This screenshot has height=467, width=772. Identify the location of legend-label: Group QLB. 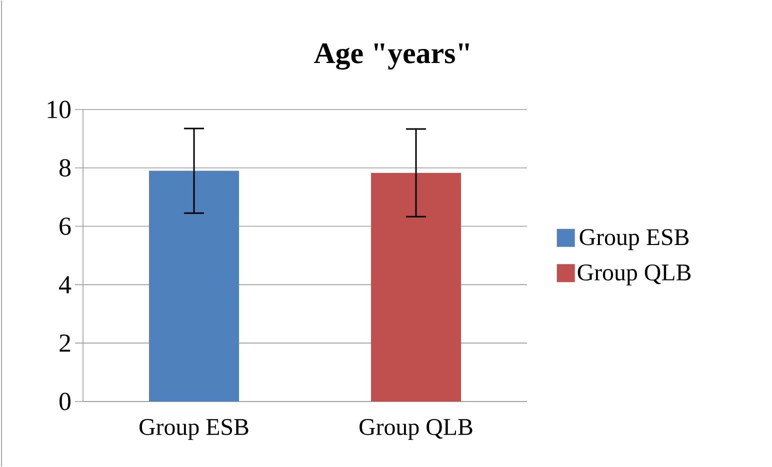
(634, 275).